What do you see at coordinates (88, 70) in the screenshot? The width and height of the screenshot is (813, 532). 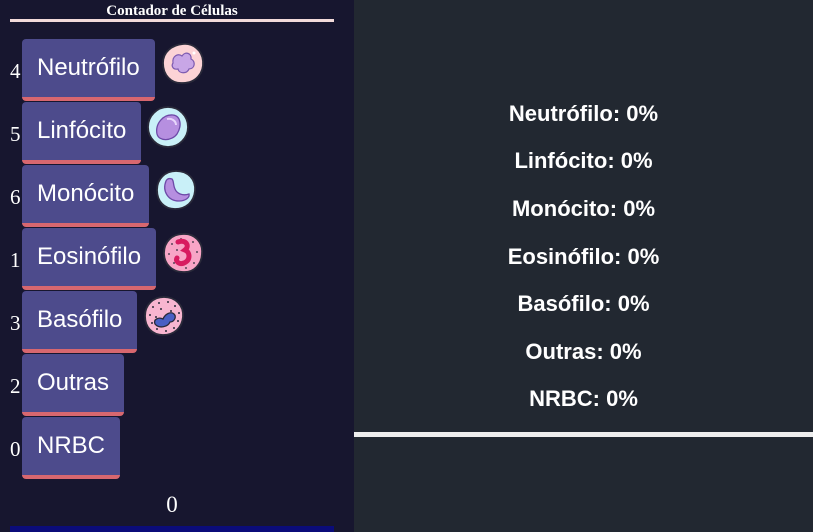 I see `neutrophil-button: Neutrófilo` at bounding box center [88, 70].